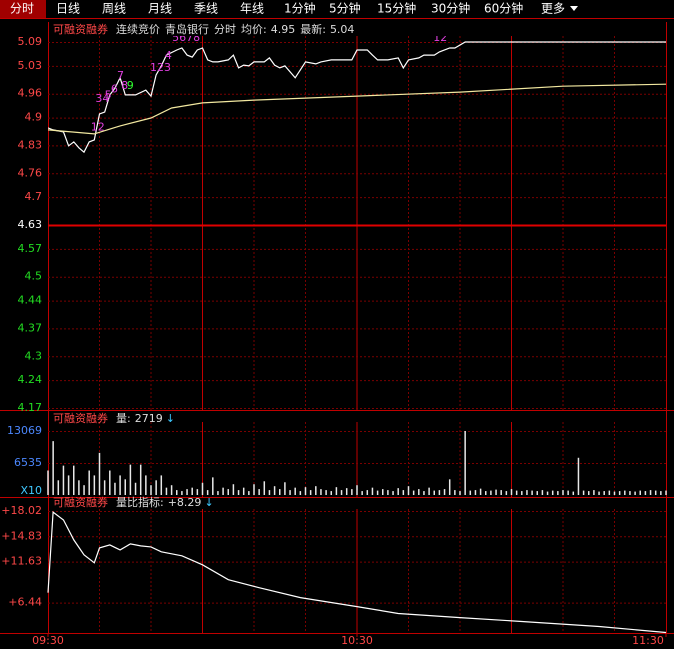  Describe the element at coordinates (300, 8) in the screenshot. I see `tab: 1分钟` at that location.